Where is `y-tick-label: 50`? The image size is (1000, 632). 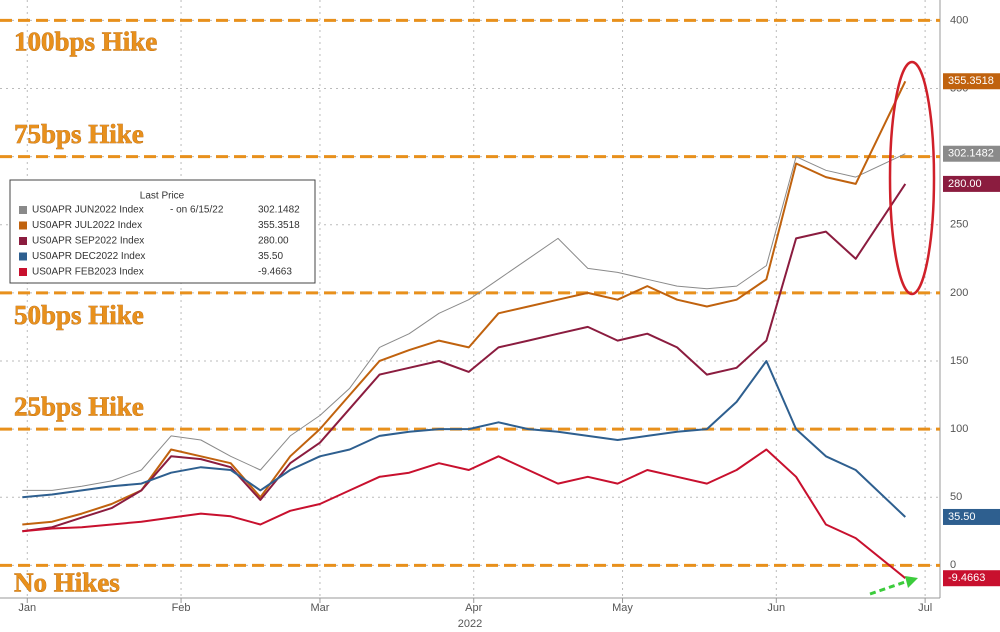 y-tick-label: 50 is located at coordinates (956, 497).